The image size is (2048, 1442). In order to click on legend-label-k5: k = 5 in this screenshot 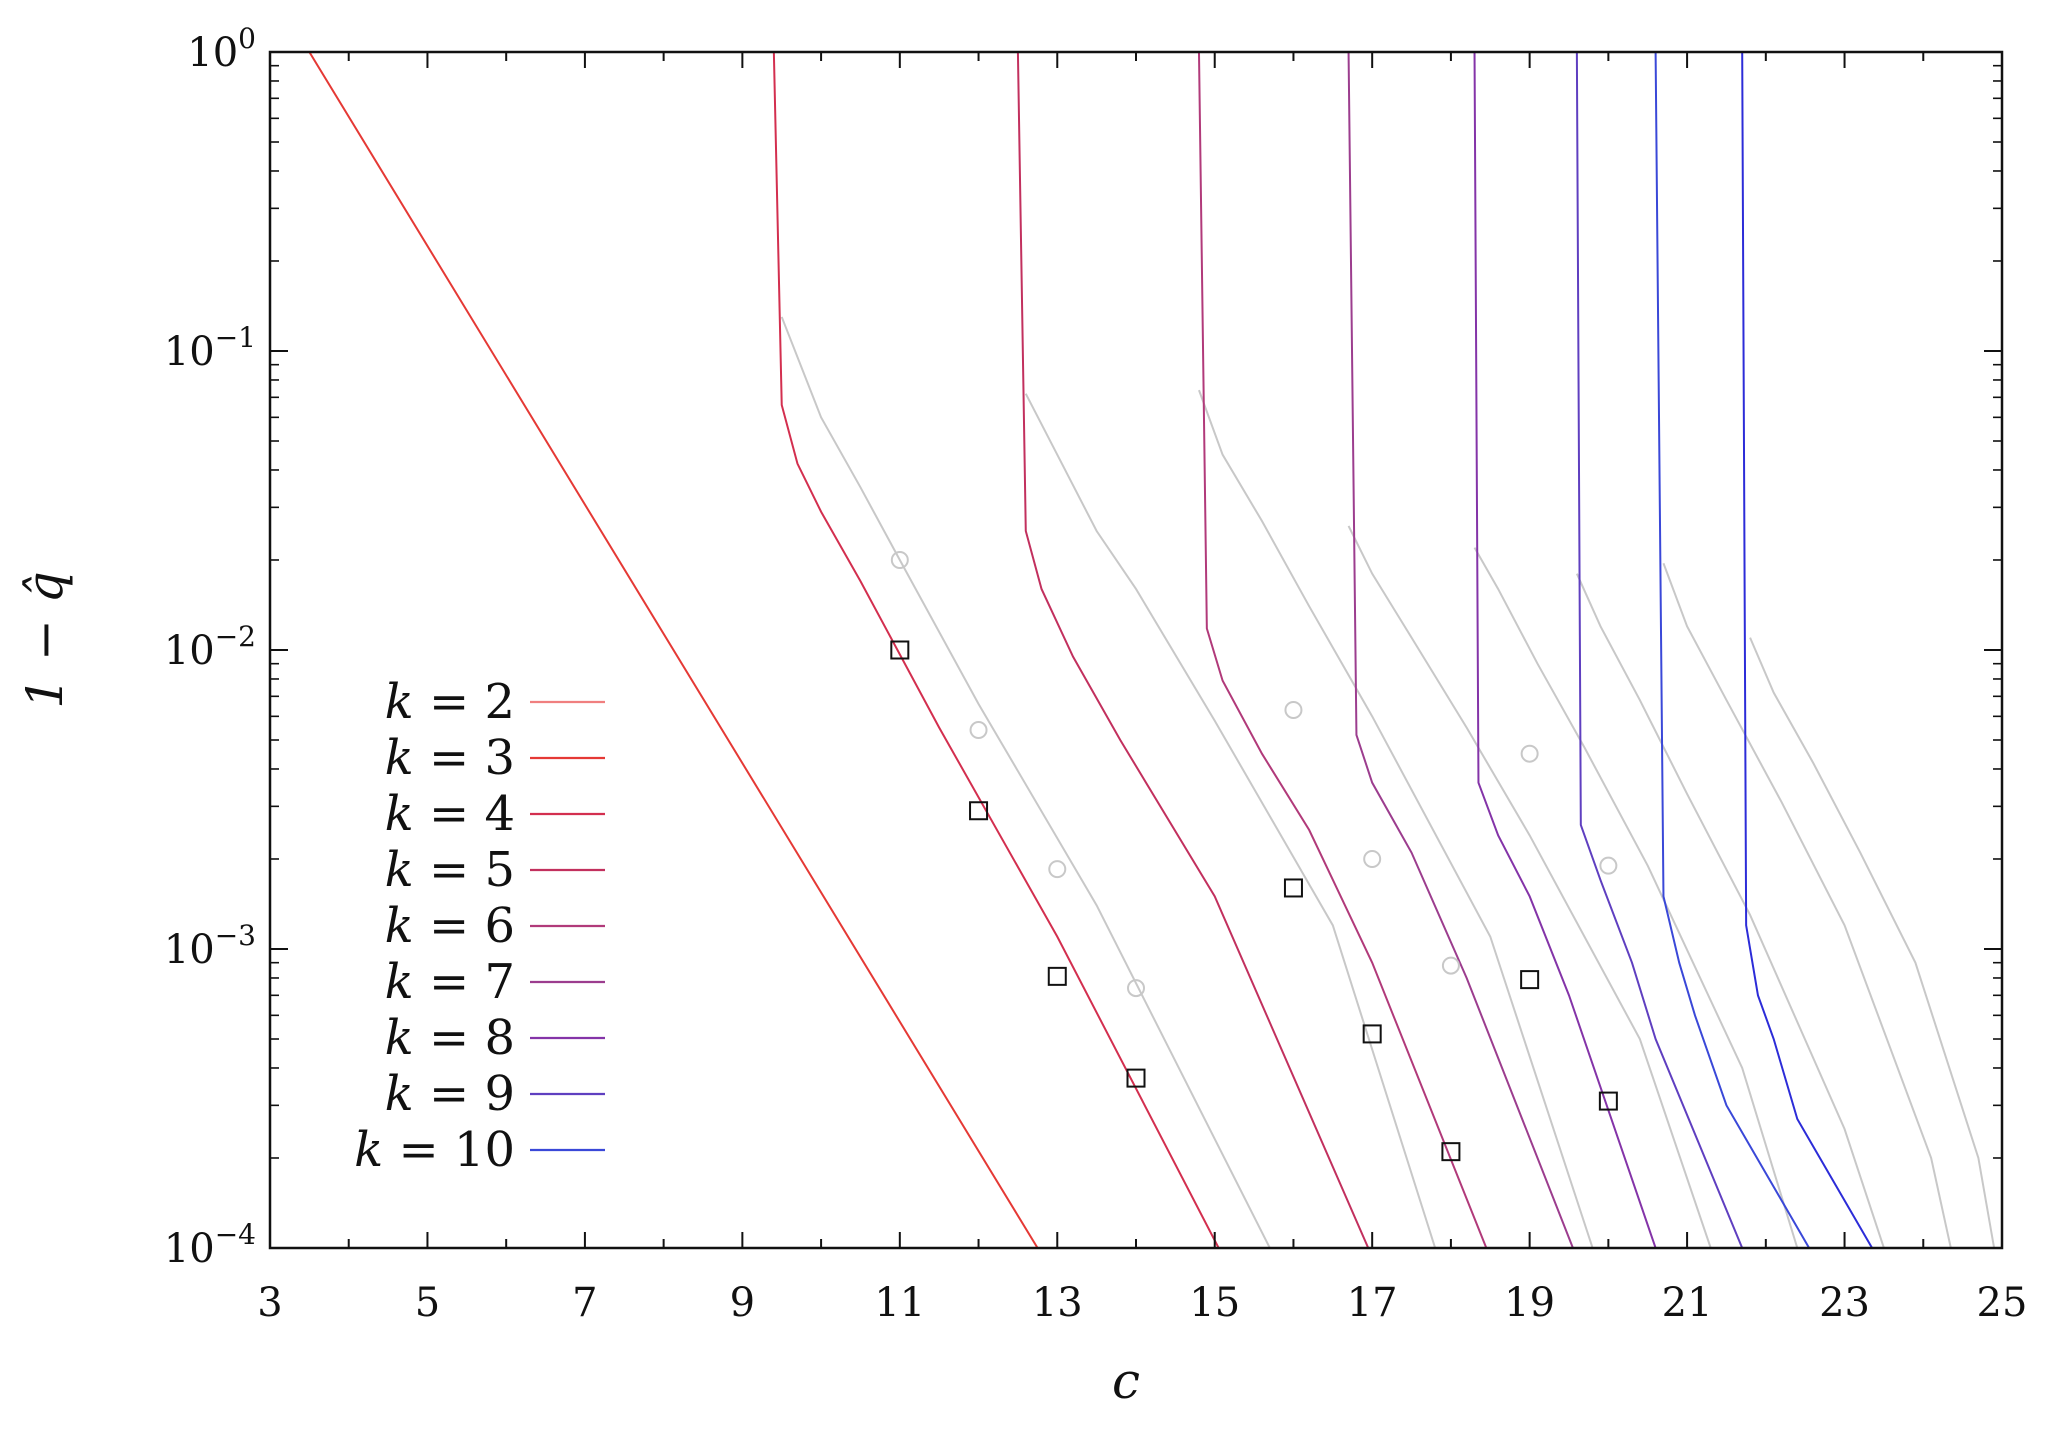, I will do `click(450, 870)`.